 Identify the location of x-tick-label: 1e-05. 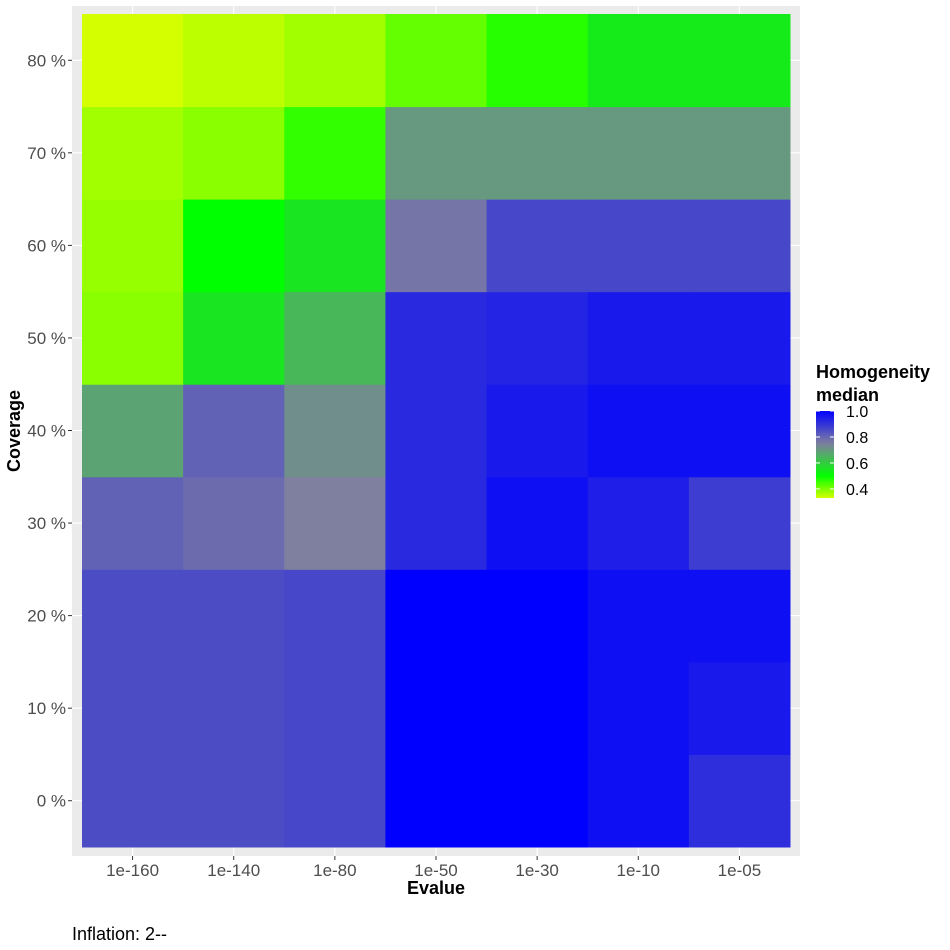
(739, 870).